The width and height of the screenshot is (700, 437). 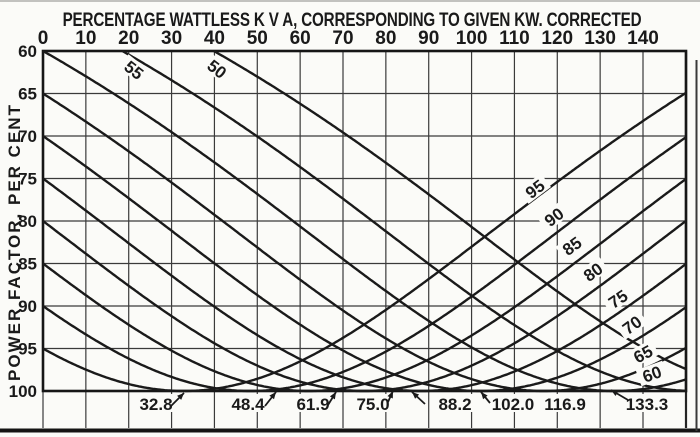 I want to click on x-tick-60: 60, so click(x=300, y=38).